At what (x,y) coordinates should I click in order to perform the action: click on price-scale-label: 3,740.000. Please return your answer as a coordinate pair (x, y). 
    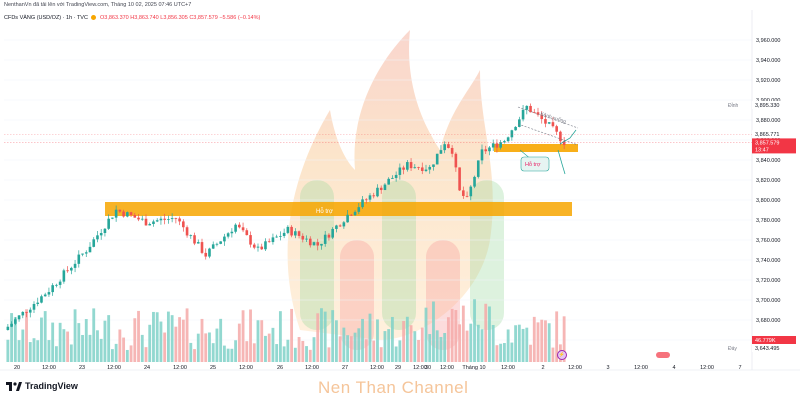
    Looking at the image, I should click on (768, 261).